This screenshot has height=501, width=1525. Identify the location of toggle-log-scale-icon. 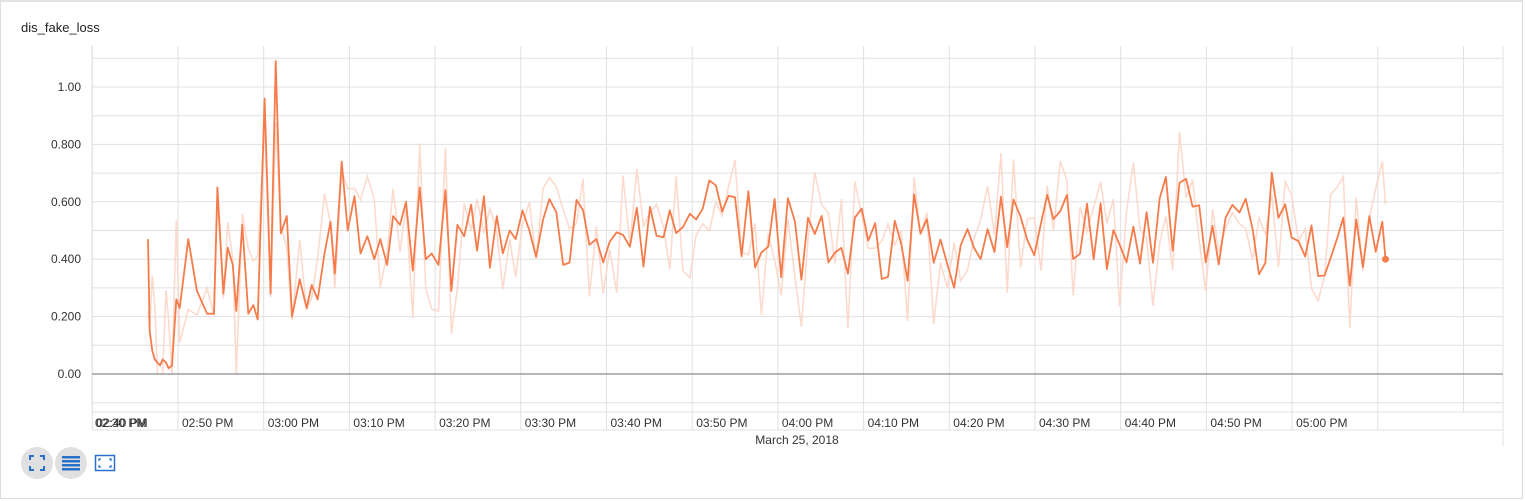
(71, 463).